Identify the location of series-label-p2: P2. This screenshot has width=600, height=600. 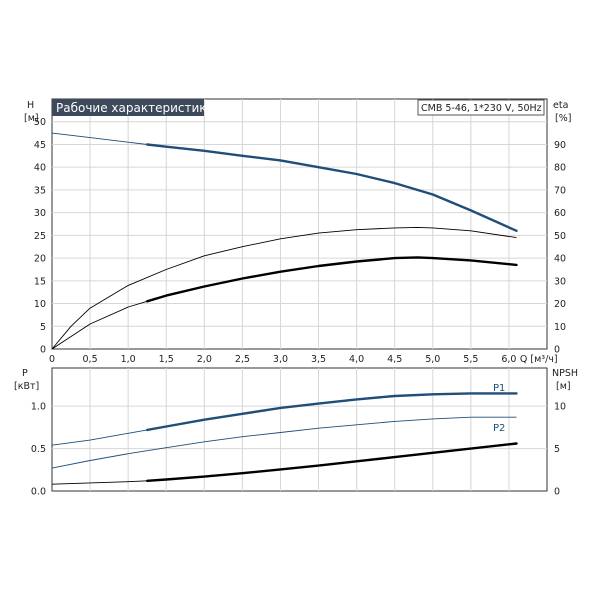
(499, 428).